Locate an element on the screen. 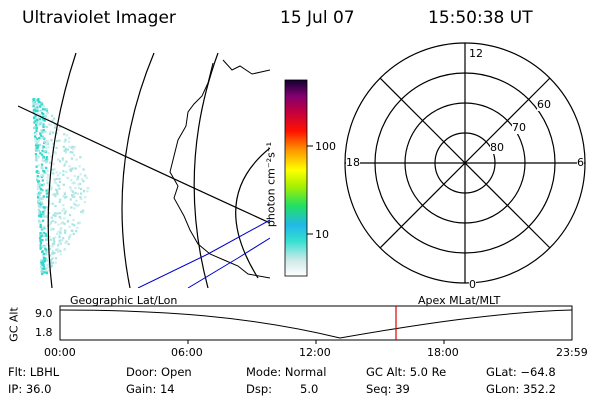  info-dsp-label: Dsp: is located at coordinates (259, 389).